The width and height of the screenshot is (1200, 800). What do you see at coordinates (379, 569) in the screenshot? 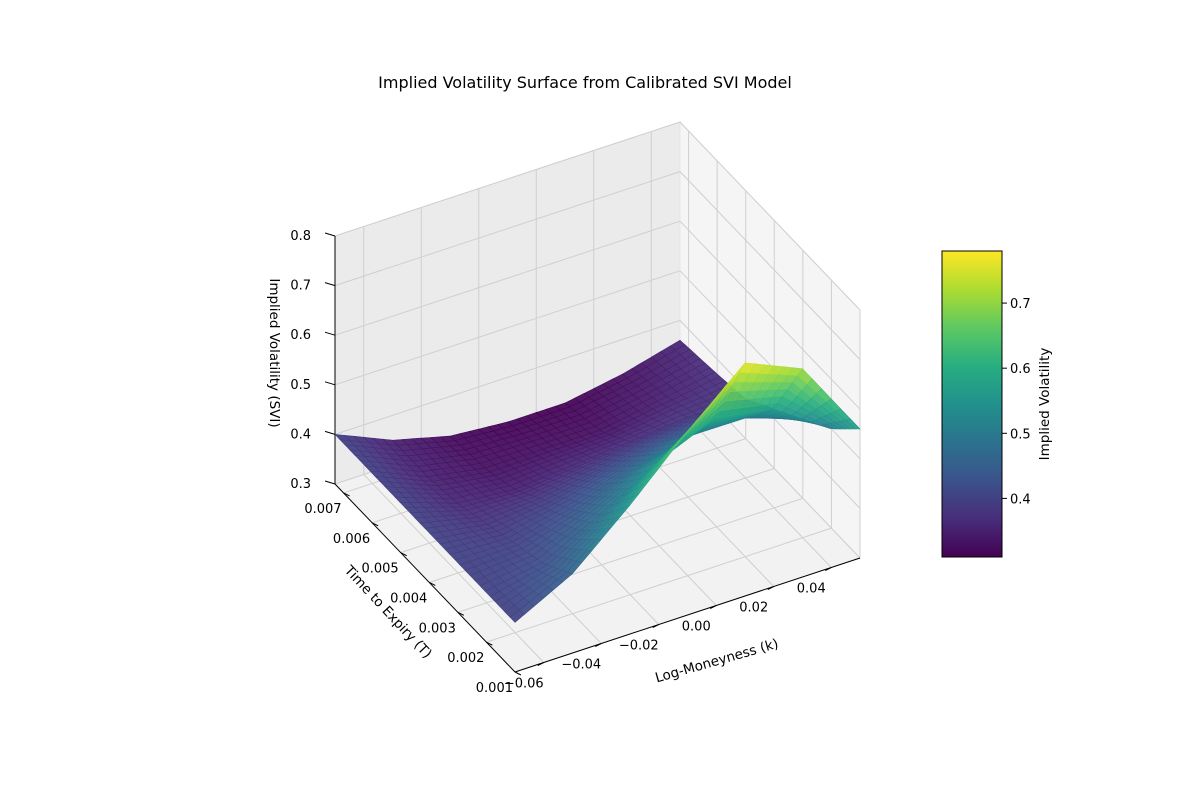
I see `y-tick-label: 0.005` at bounding box center [379, 569].